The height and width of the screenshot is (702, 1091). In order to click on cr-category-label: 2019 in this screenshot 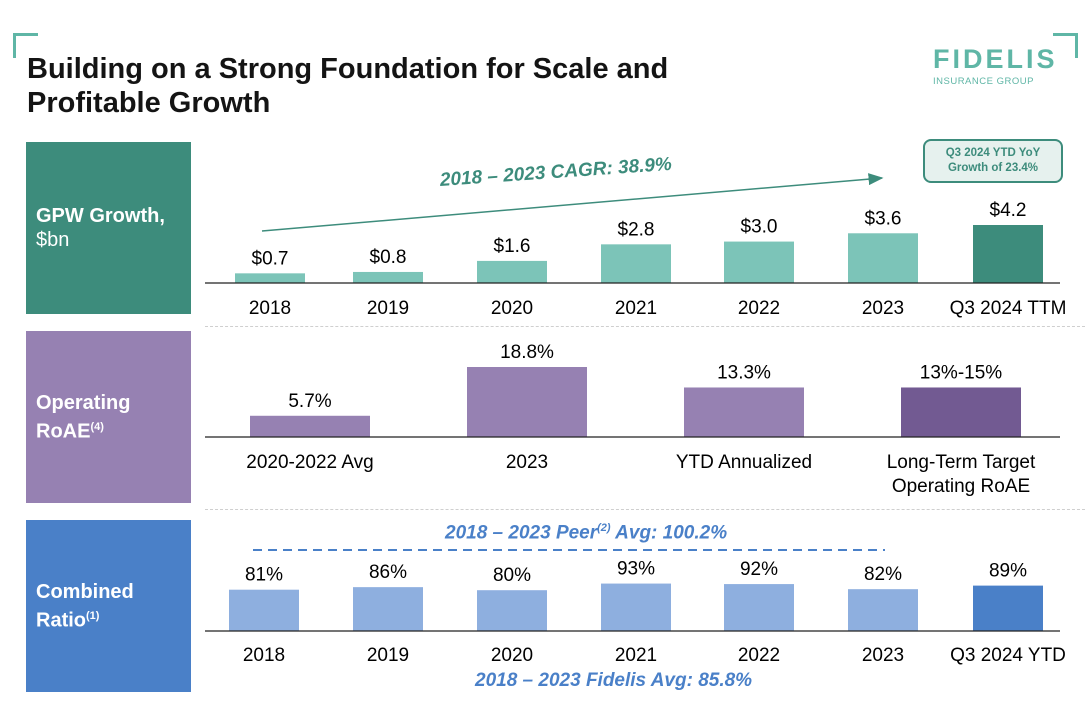, I will do `click(388, 655)`.